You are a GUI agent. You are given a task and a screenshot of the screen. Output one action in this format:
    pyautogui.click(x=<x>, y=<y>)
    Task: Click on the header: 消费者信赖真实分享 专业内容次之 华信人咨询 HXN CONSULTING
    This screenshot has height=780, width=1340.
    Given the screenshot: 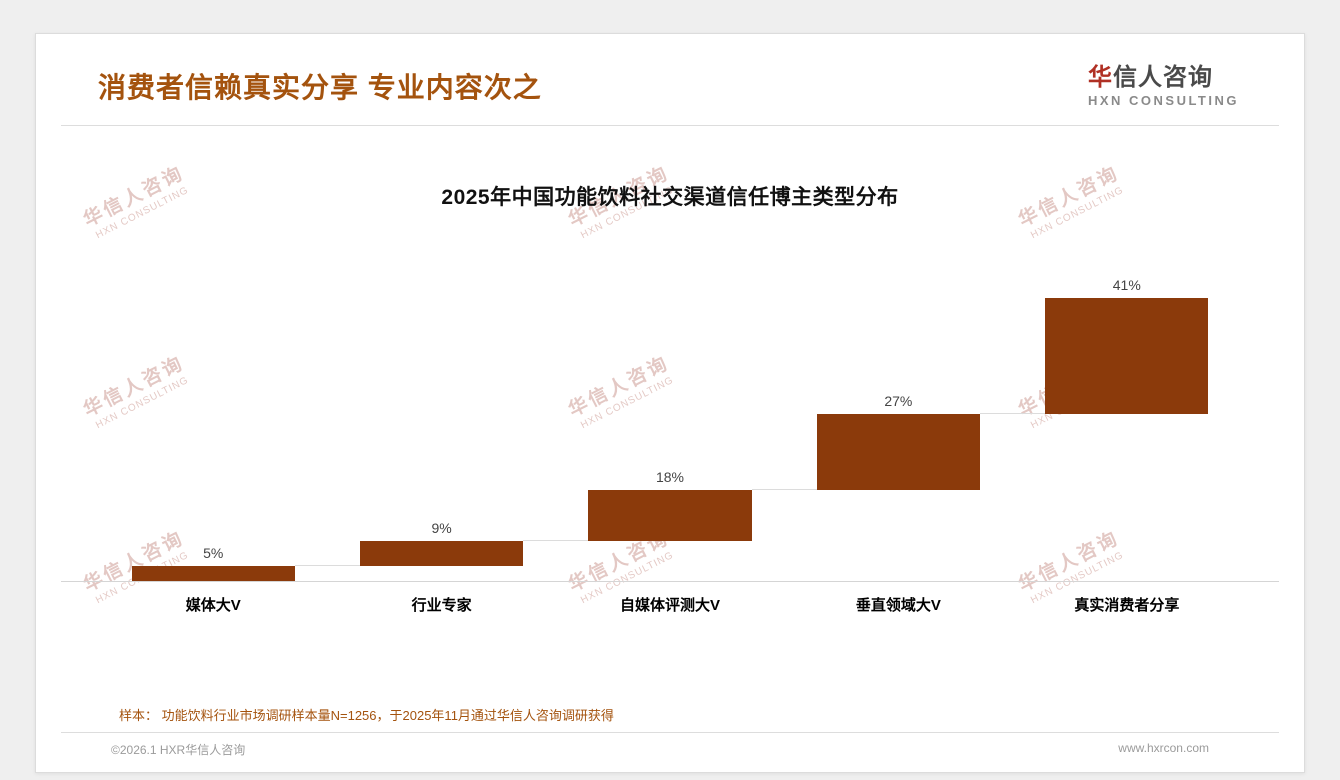 What is the action you would take?
    pyautogui.click(x=670, y=80)
    